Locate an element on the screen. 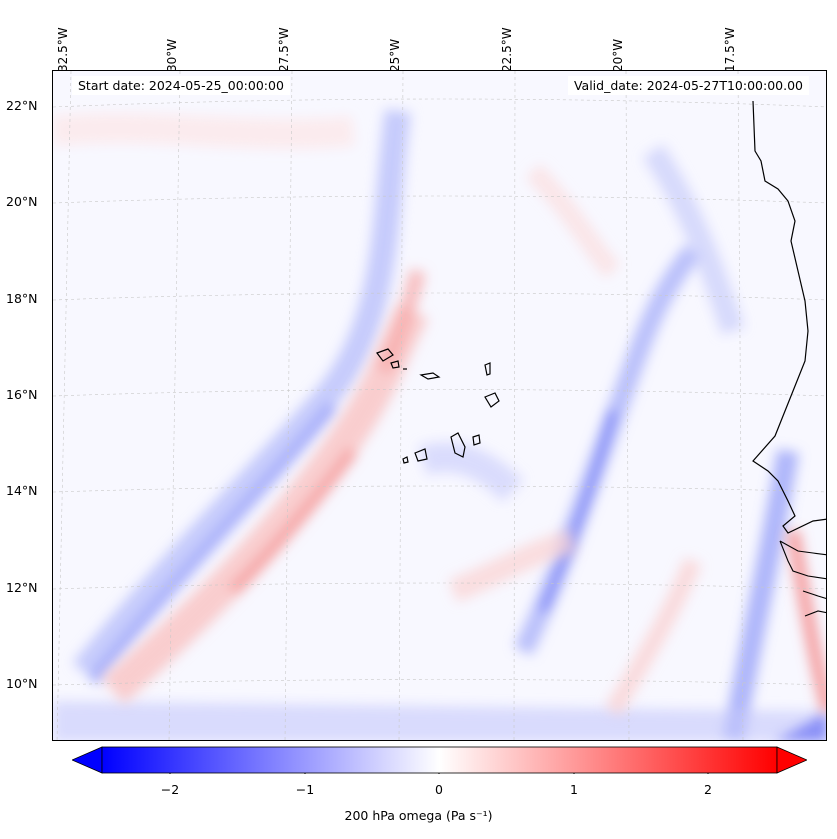 This screenshot has height=839, width=837. lat-label-14n: 14°N is located at coordinates (22, 490).